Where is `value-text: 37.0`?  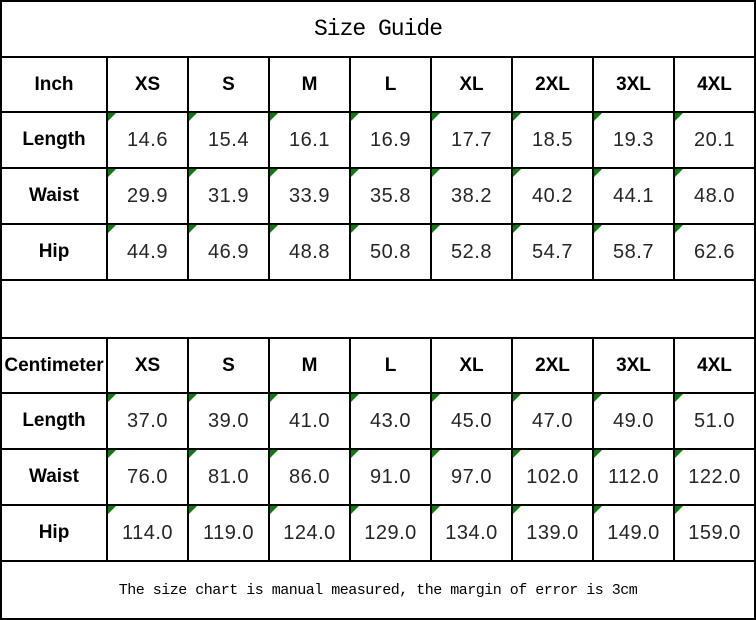
value-text: 37.0 is located at coordinates (147, 420).